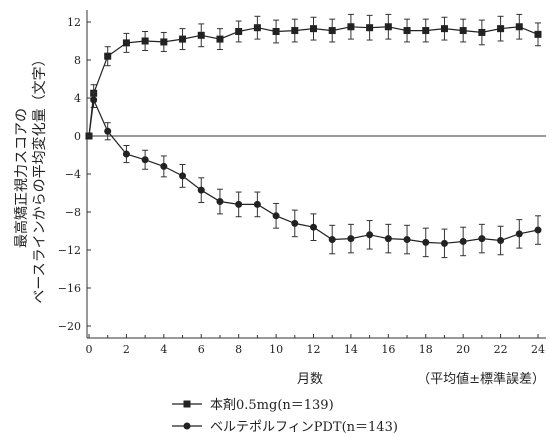  What do you see at coordinates (73, 212) in the screenshot?
I see `y-tick-label: −8` at bounding box center [73, 212].